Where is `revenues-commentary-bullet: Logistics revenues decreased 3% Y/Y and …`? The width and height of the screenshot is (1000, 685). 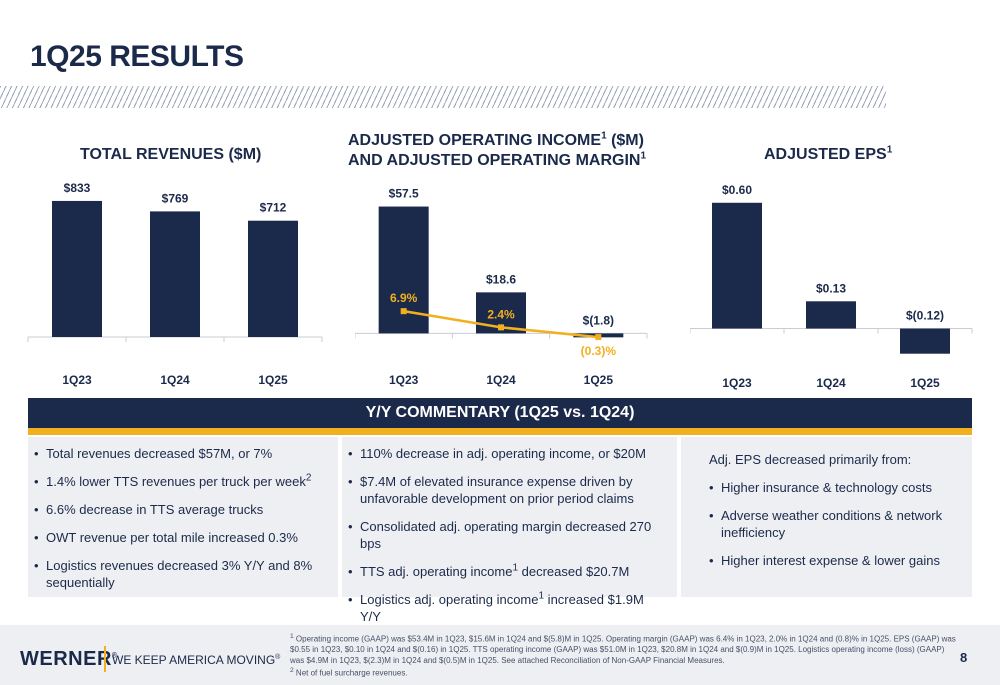
revenues-commentary-bullet: Logistics revenues decreased 3% Y/Y and … is located at coordinates (181, 574).